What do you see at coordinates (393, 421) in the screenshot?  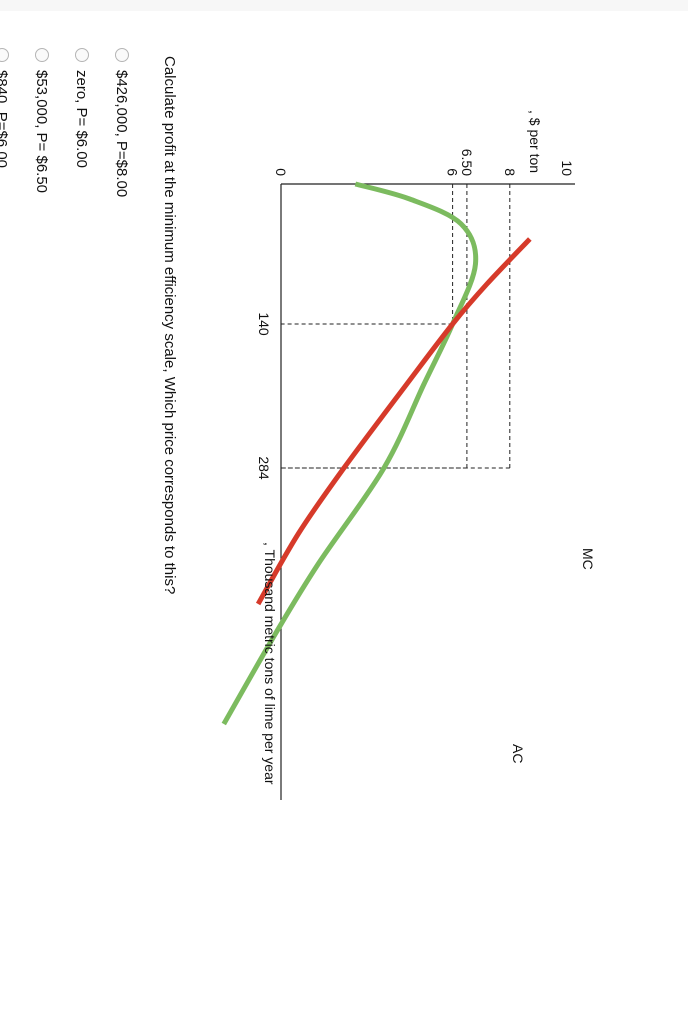 I see `mc-curve` at bounding box center [393, 421].